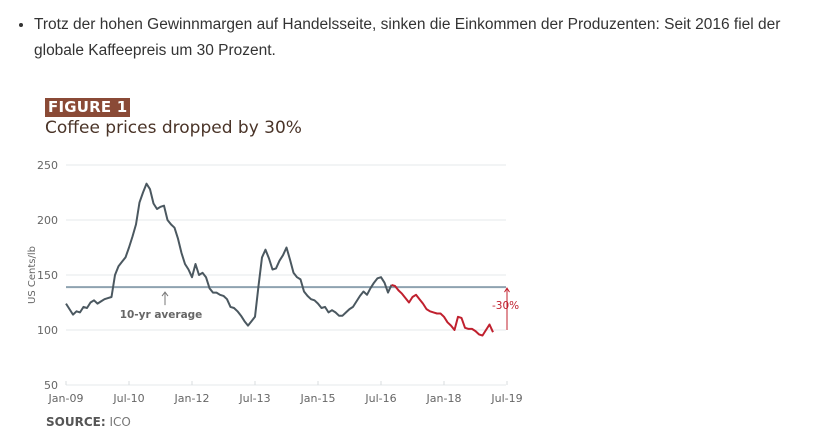  What do you see at coordinates (47, 165) in the screenshot?
I see `y-tick-label: 250` at bounding box center [47, 165].